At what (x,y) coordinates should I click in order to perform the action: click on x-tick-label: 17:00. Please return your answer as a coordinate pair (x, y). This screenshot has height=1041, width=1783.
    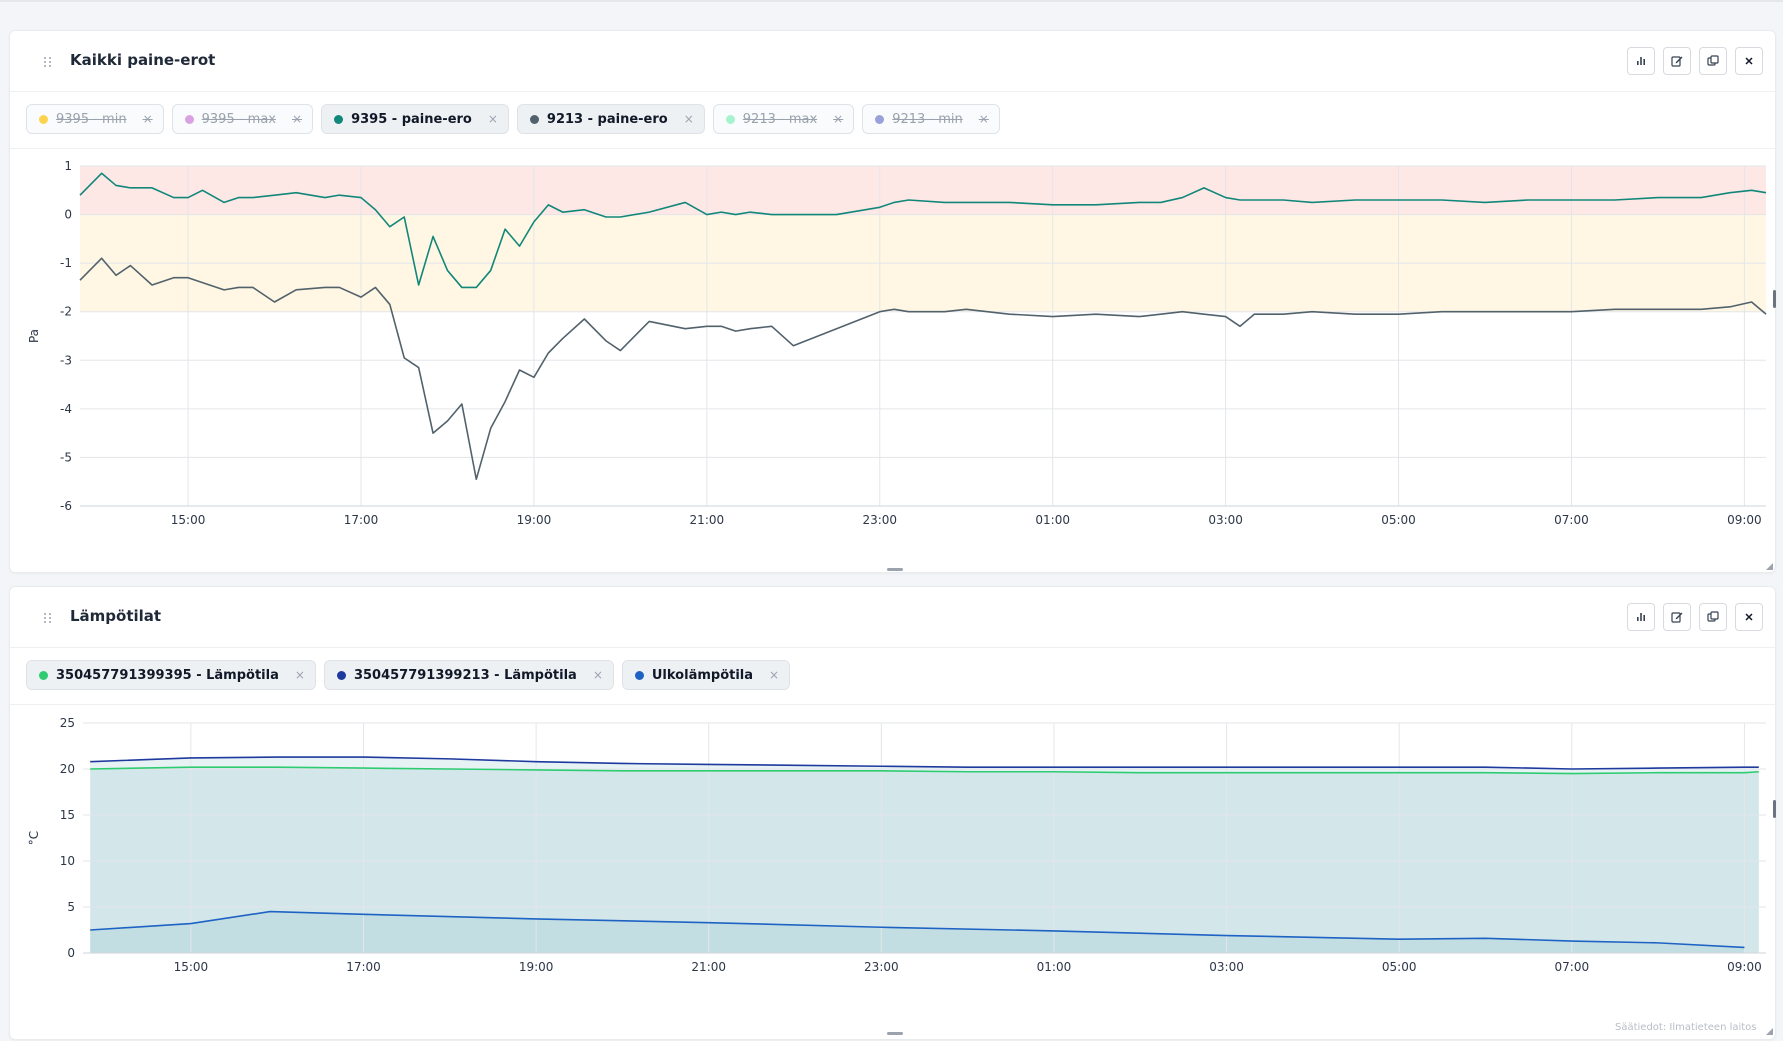
    Looking at the image, I should click on (363, 967).